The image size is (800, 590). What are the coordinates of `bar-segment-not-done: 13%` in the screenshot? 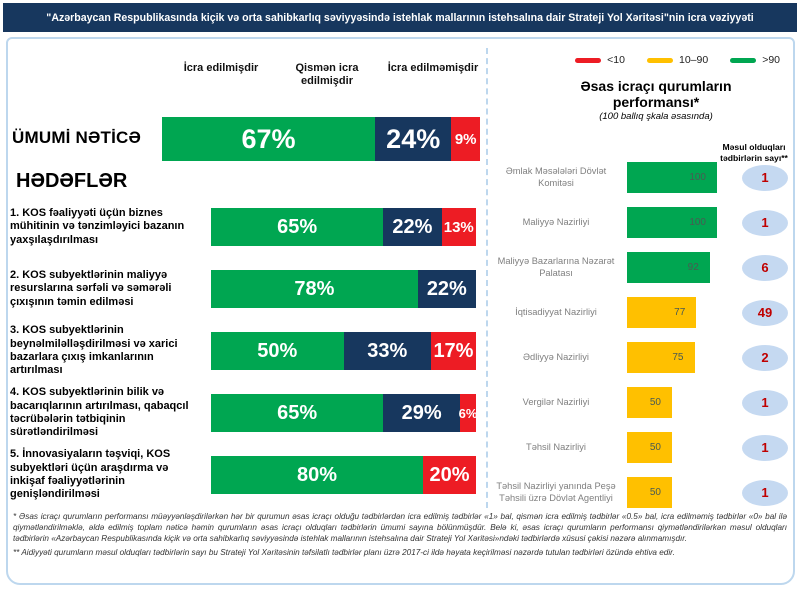 It's located at (458, 227).